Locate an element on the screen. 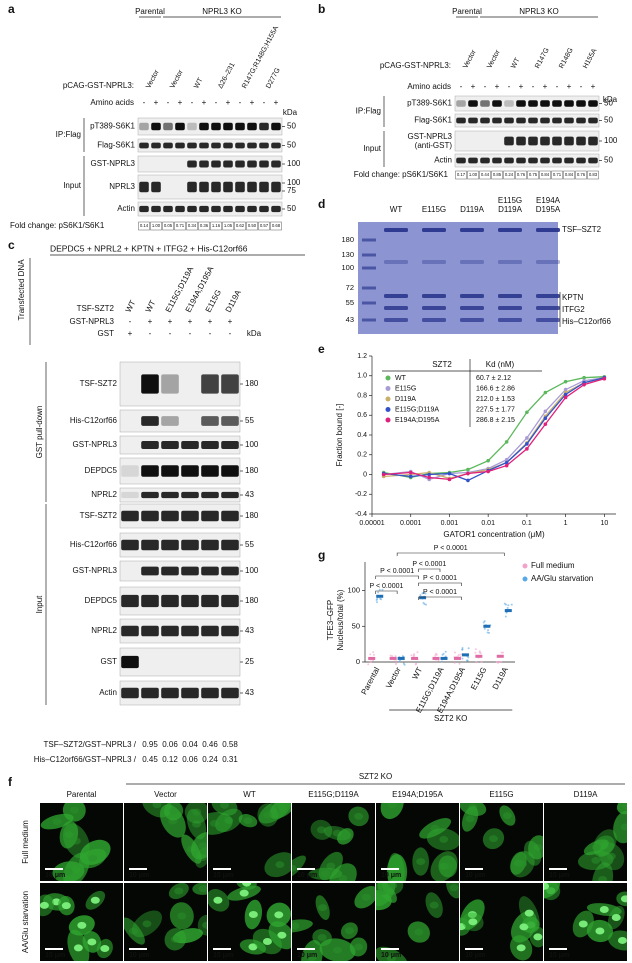 The image size is (632, 963). legend-marker is located at coordinates (388, 388).